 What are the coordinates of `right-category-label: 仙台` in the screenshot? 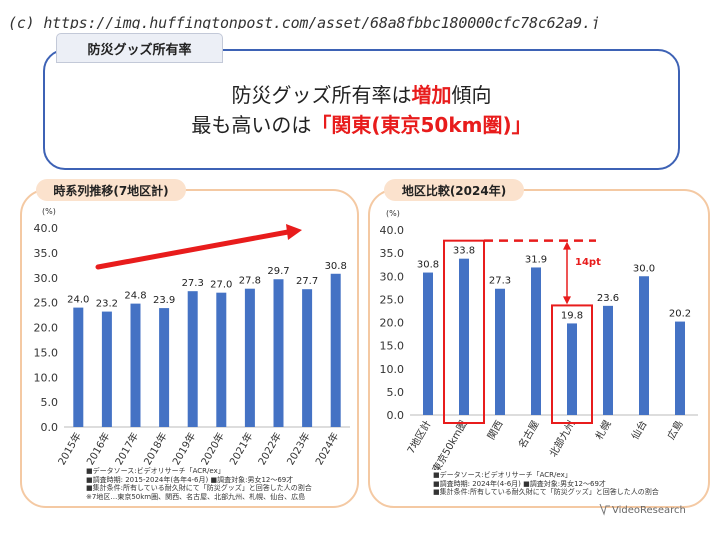 It's located at (638, 430).